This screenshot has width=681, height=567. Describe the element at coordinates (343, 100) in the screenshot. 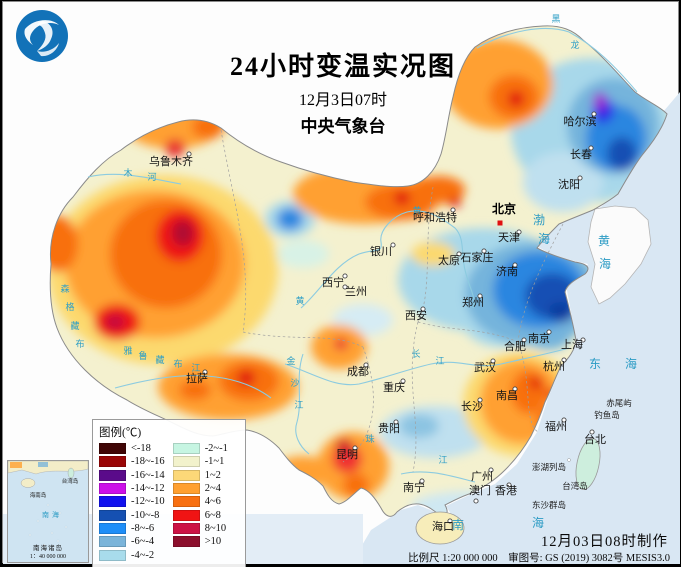

I see `observation-time: 12月3日07时` at that location.